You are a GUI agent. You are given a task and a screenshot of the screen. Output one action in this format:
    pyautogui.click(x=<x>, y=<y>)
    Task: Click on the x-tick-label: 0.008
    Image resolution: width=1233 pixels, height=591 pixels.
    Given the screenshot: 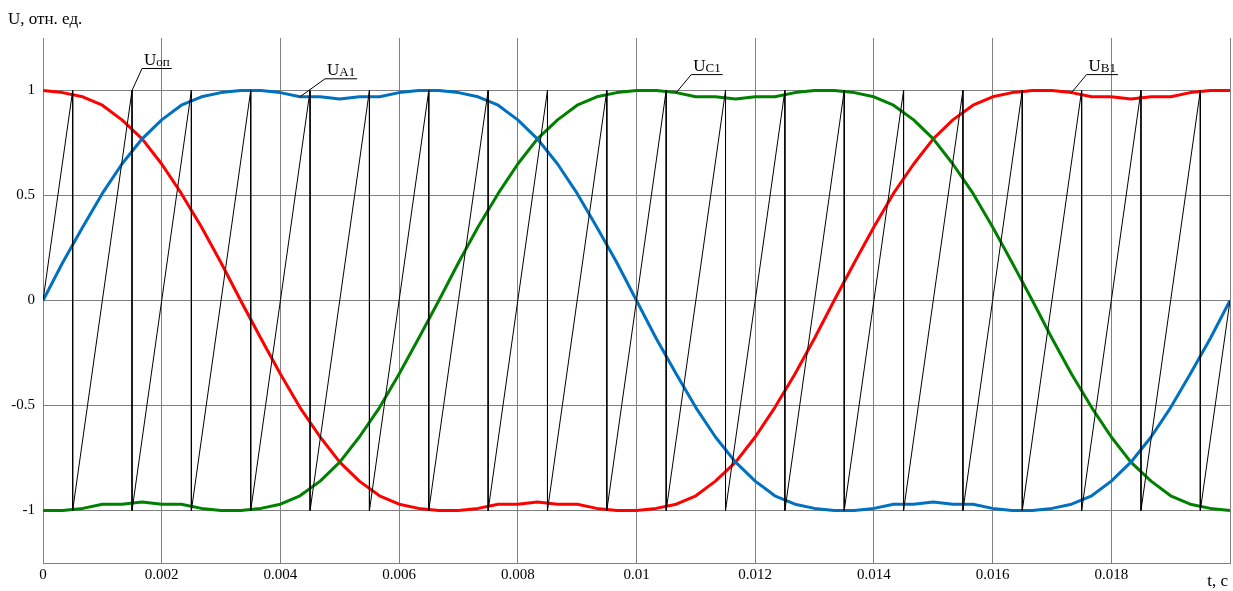 What is the action you would take?
    pyautogui.click(x=517, y=573)
    